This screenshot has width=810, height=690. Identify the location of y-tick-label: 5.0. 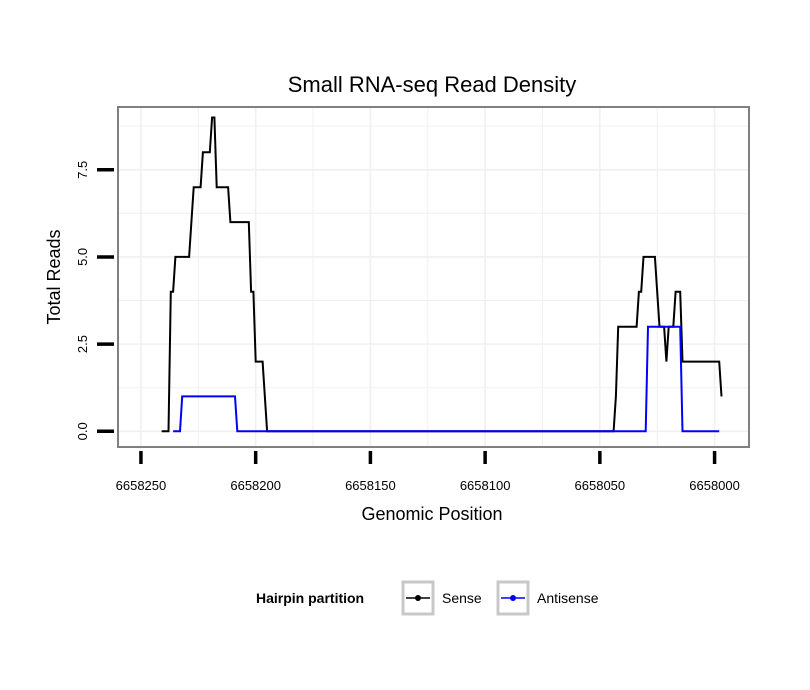
(82, 257).